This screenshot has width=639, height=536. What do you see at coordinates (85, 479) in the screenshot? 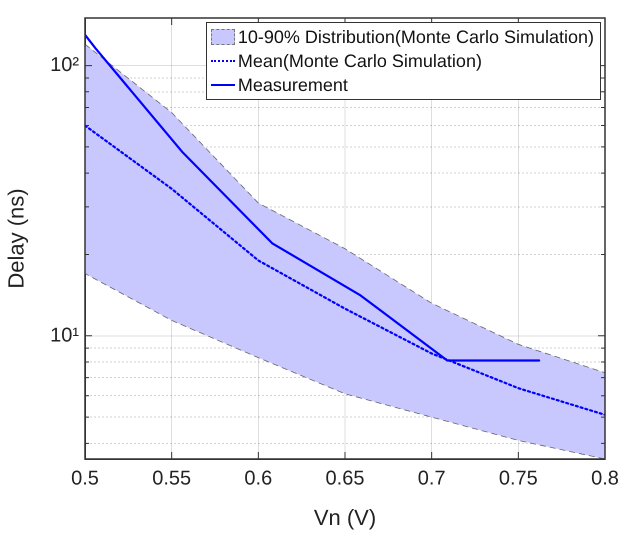
I see `x-tick-label: 0.5` at bounding box center [85, 479].